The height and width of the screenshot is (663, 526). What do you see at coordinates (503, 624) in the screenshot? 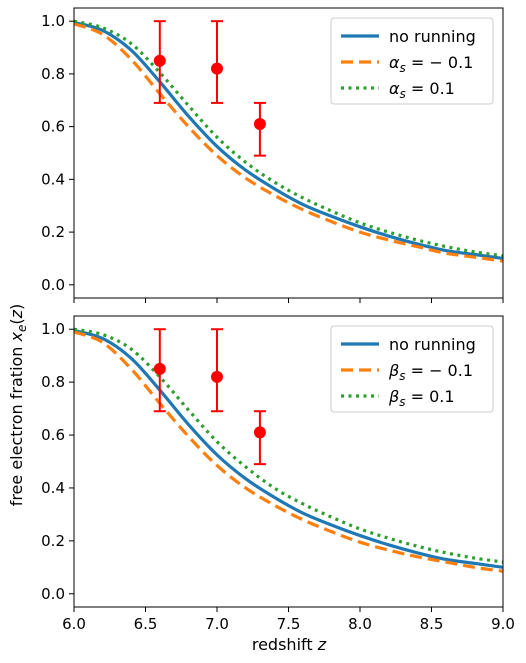
I see `x-tick-label: 9.0` at bounding box center [503, 624].